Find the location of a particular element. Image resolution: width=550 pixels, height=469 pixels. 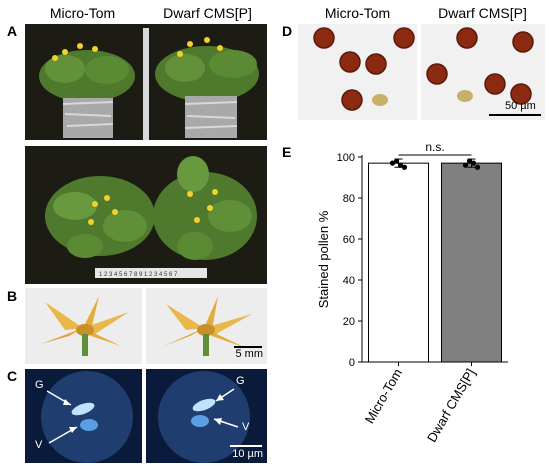

panel-label-e: E is located at coordinates (287, 152).